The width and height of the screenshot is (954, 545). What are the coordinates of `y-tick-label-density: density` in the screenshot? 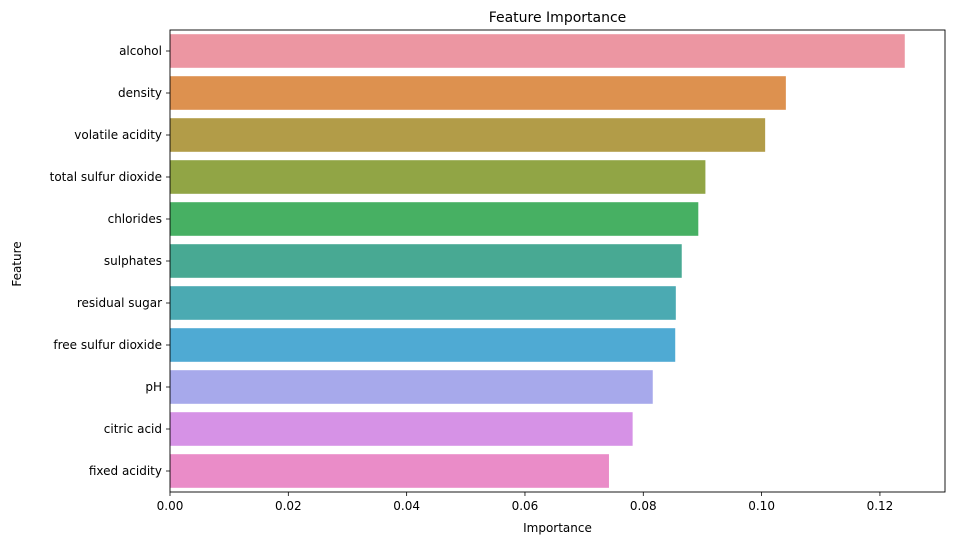 It's located at (140, 93).